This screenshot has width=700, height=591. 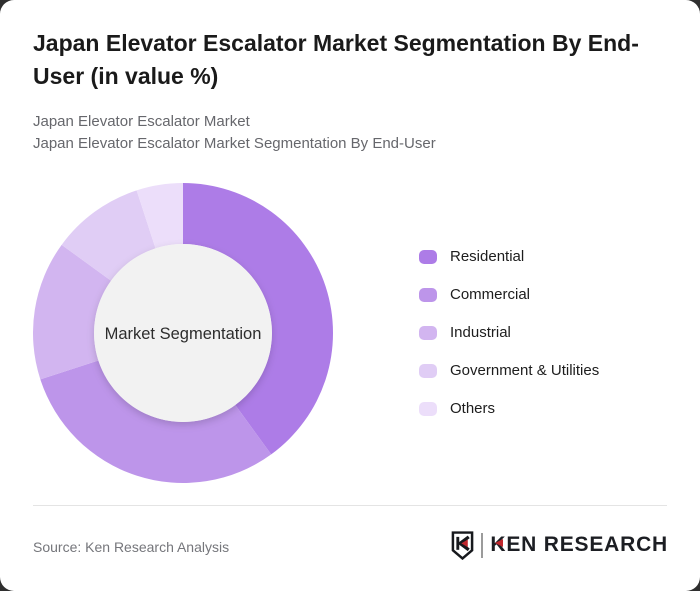 I want to click on legend-item-others: Others, so click(x=509, y=408).